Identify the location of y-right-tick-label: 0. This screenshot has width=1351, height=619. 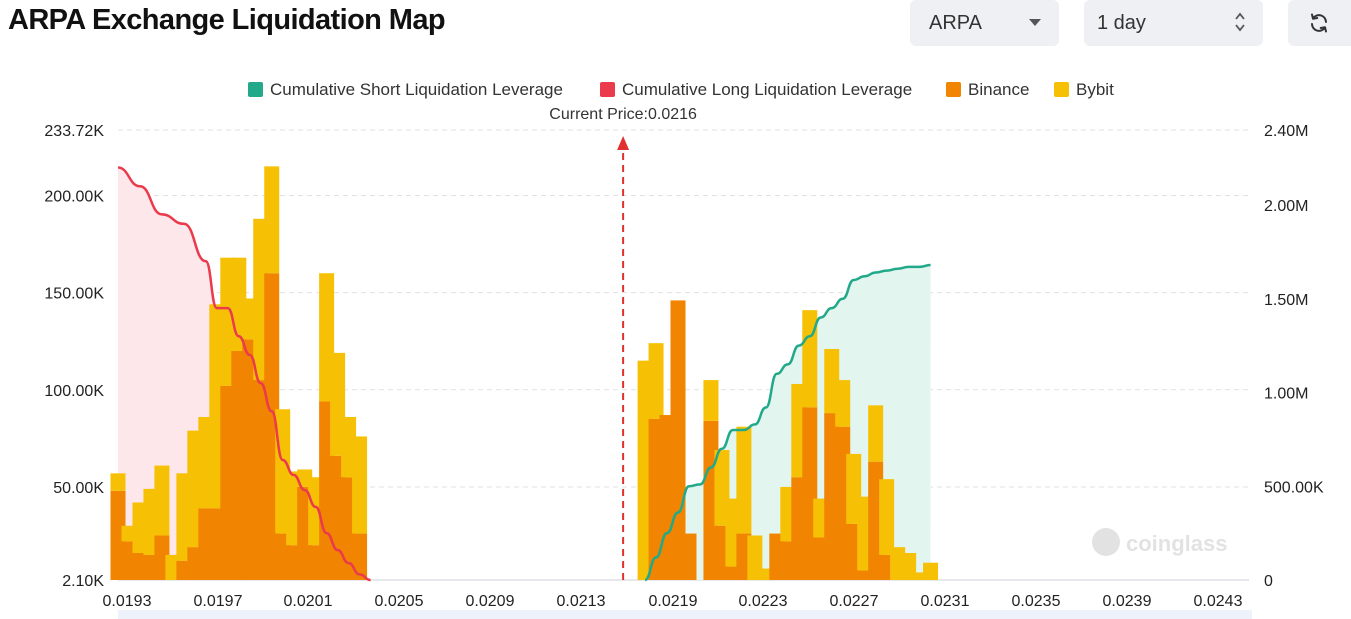
(1268, 581).